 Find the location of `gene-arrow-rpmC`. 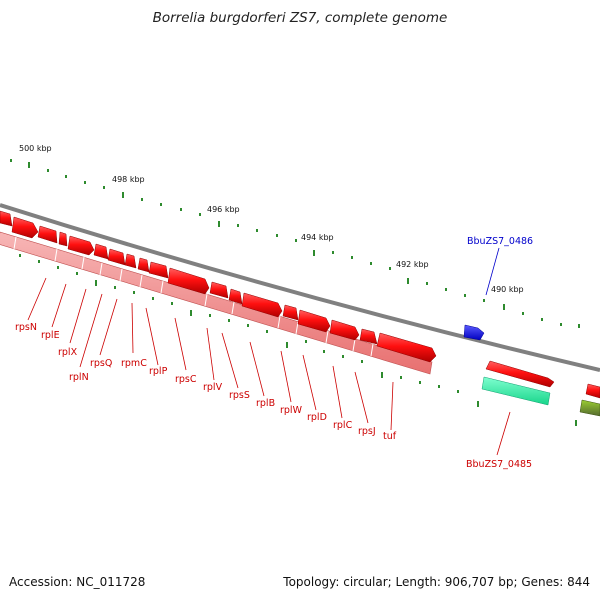

gene-arrow-rpmC is located at coordinates (101, 251).